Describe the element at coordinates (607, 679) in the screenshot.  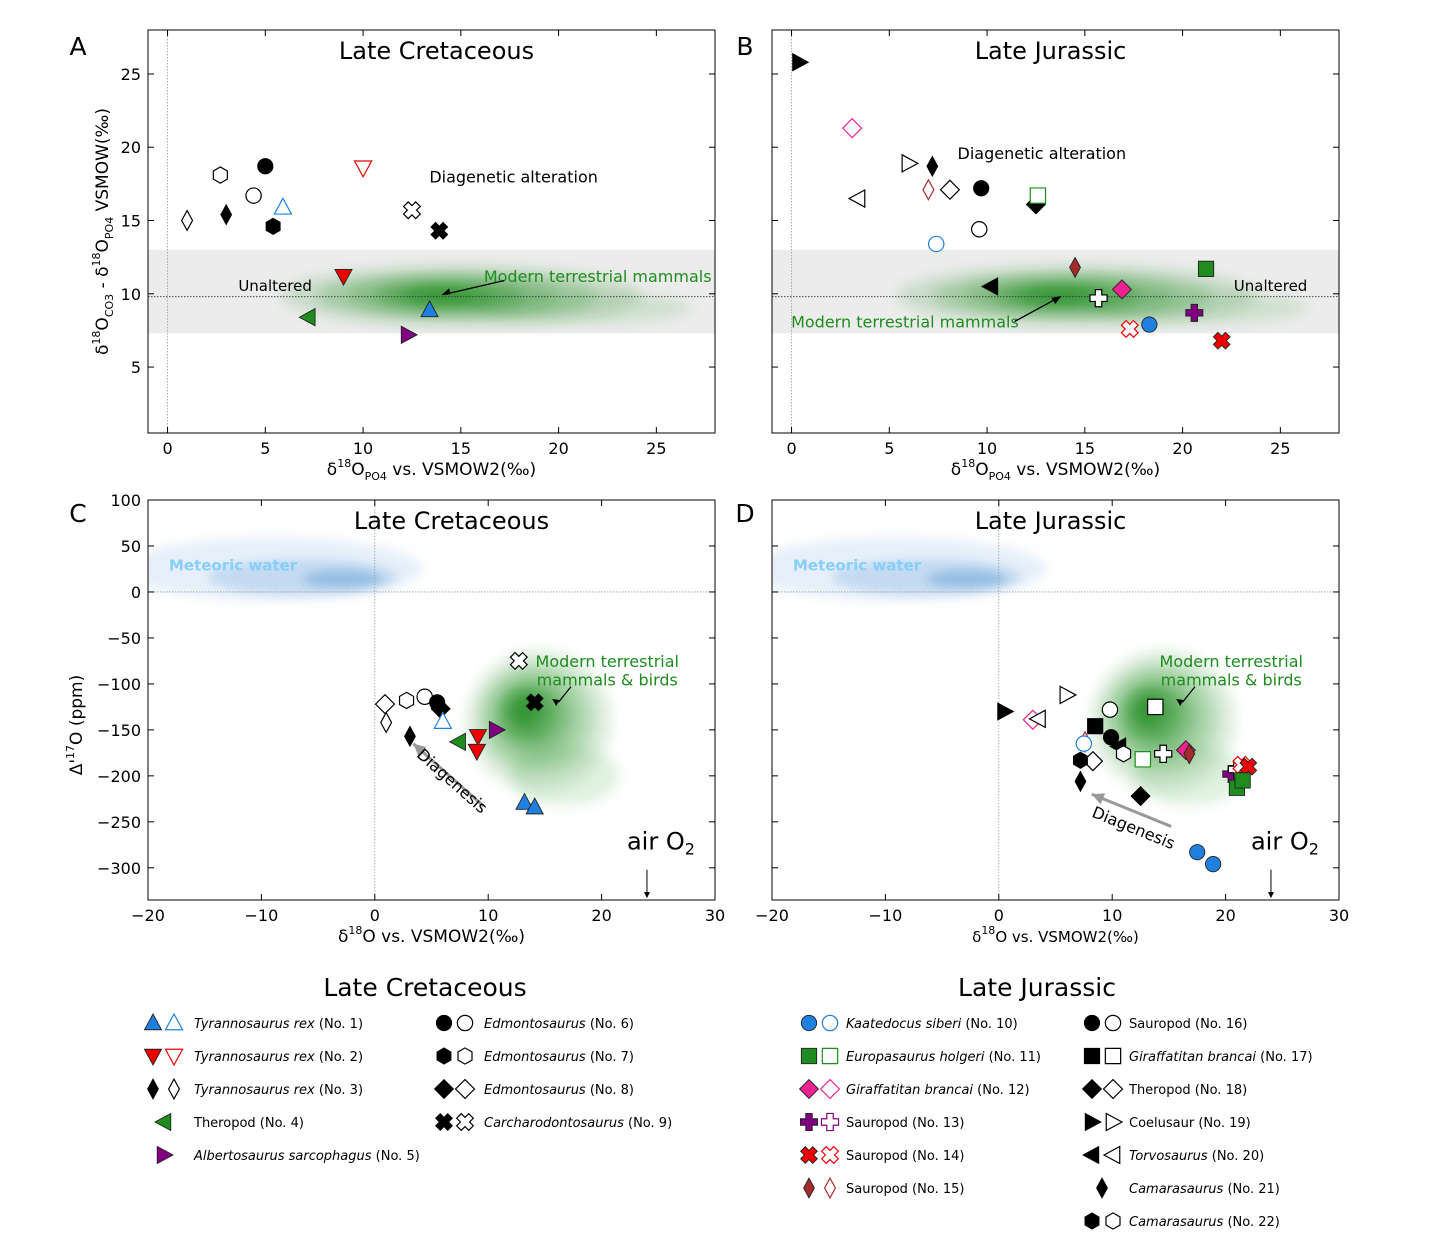
I see `annotation-modern-line2: mammals & birds` at that location.